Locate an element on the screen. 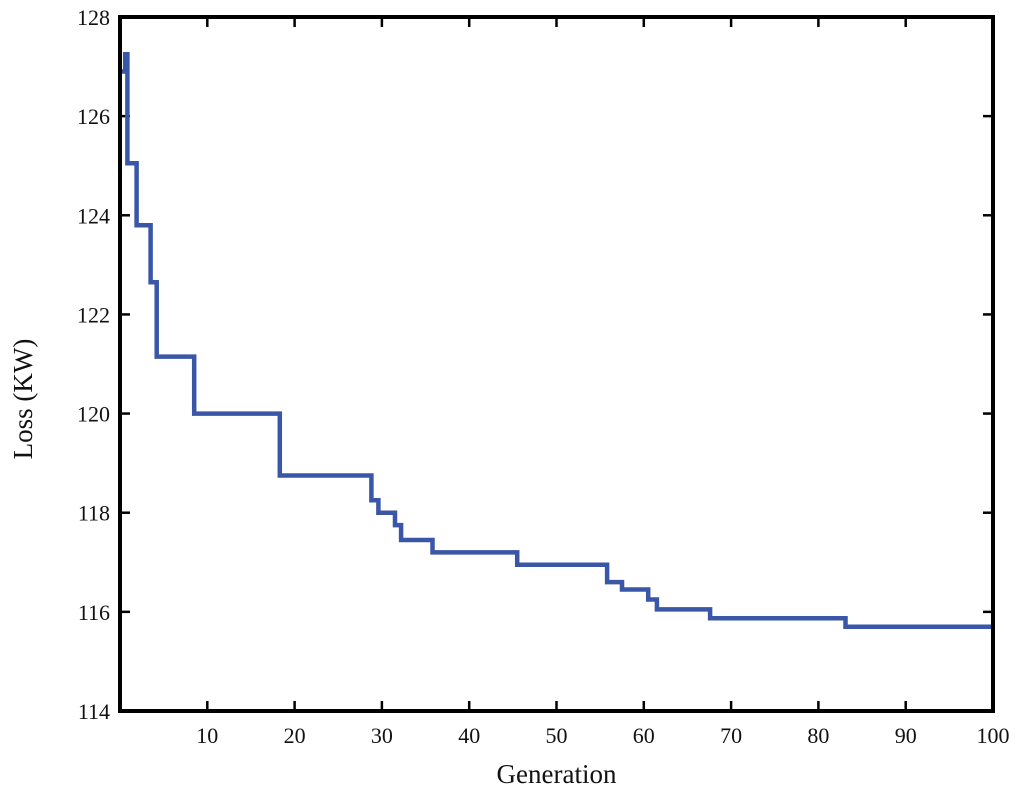 This screenshot has width=1023, height=793. x-tick-label: 80 is located at coordinates (818, 735).